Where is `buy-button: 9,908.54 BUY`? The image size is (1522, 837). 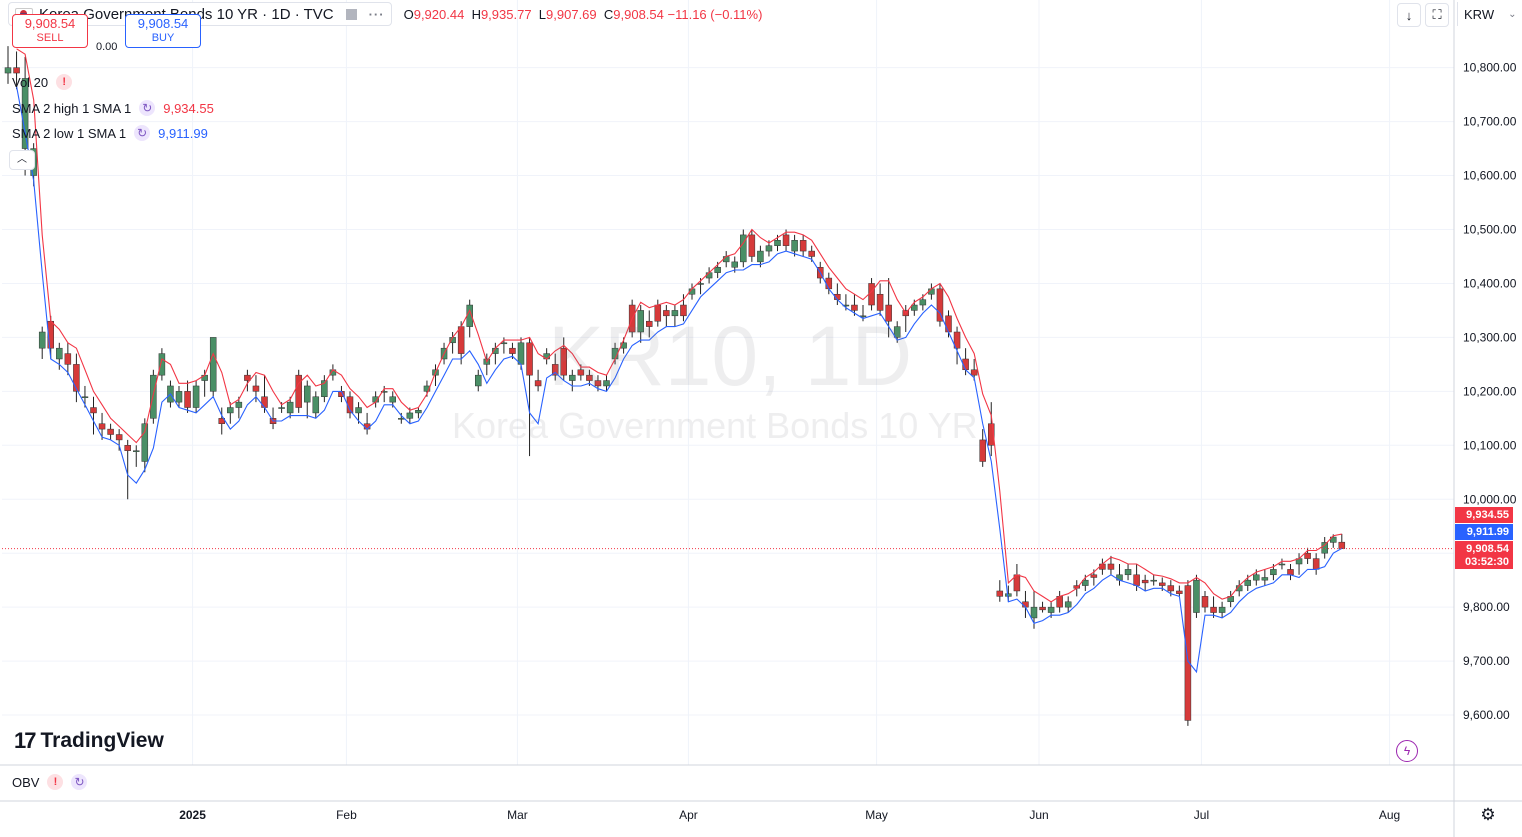
buy-button: 9,908.54 BUY is located at coordinates (163, 31).